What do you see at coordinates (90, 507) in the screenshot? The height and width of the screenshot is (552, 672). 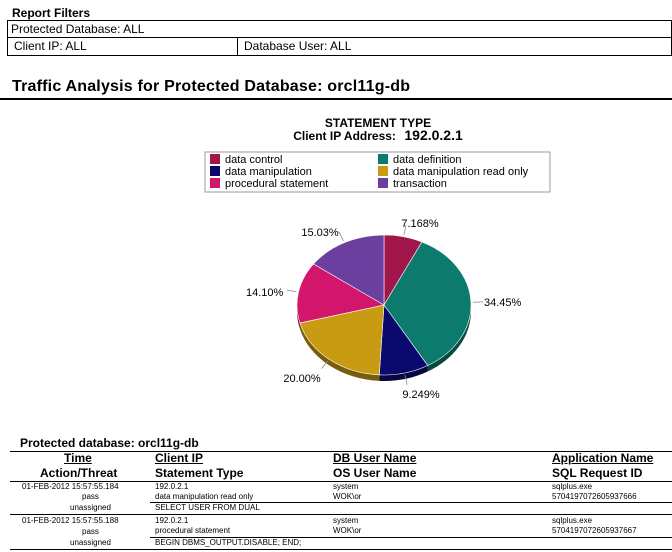 I see `row1-threat: unassigned` at bounding box center [90, 507].